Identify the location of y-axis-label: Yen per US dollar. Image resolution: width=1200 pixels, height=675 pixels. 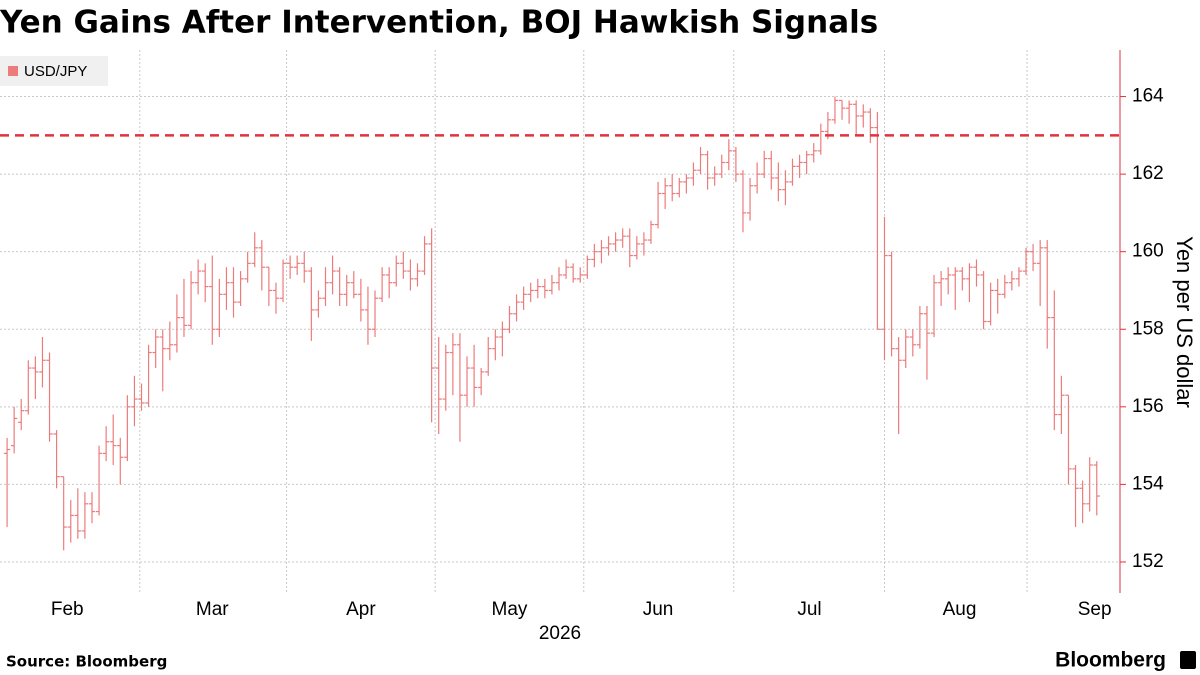
(1184, 322).